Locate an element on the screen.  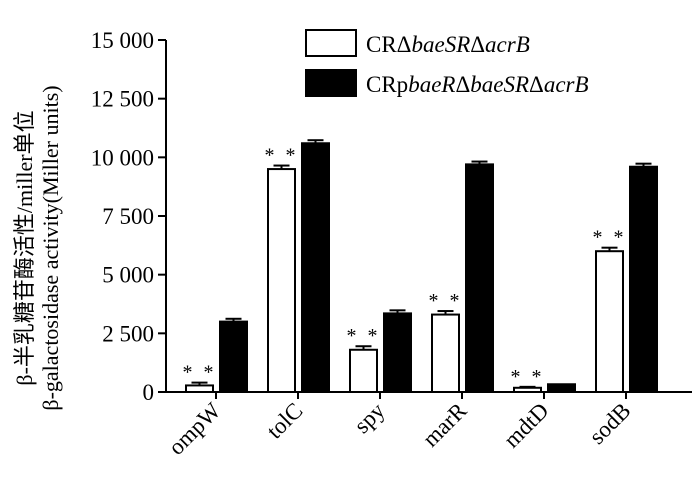
bar-mutant-ompW is located at coordinates (199, 388).